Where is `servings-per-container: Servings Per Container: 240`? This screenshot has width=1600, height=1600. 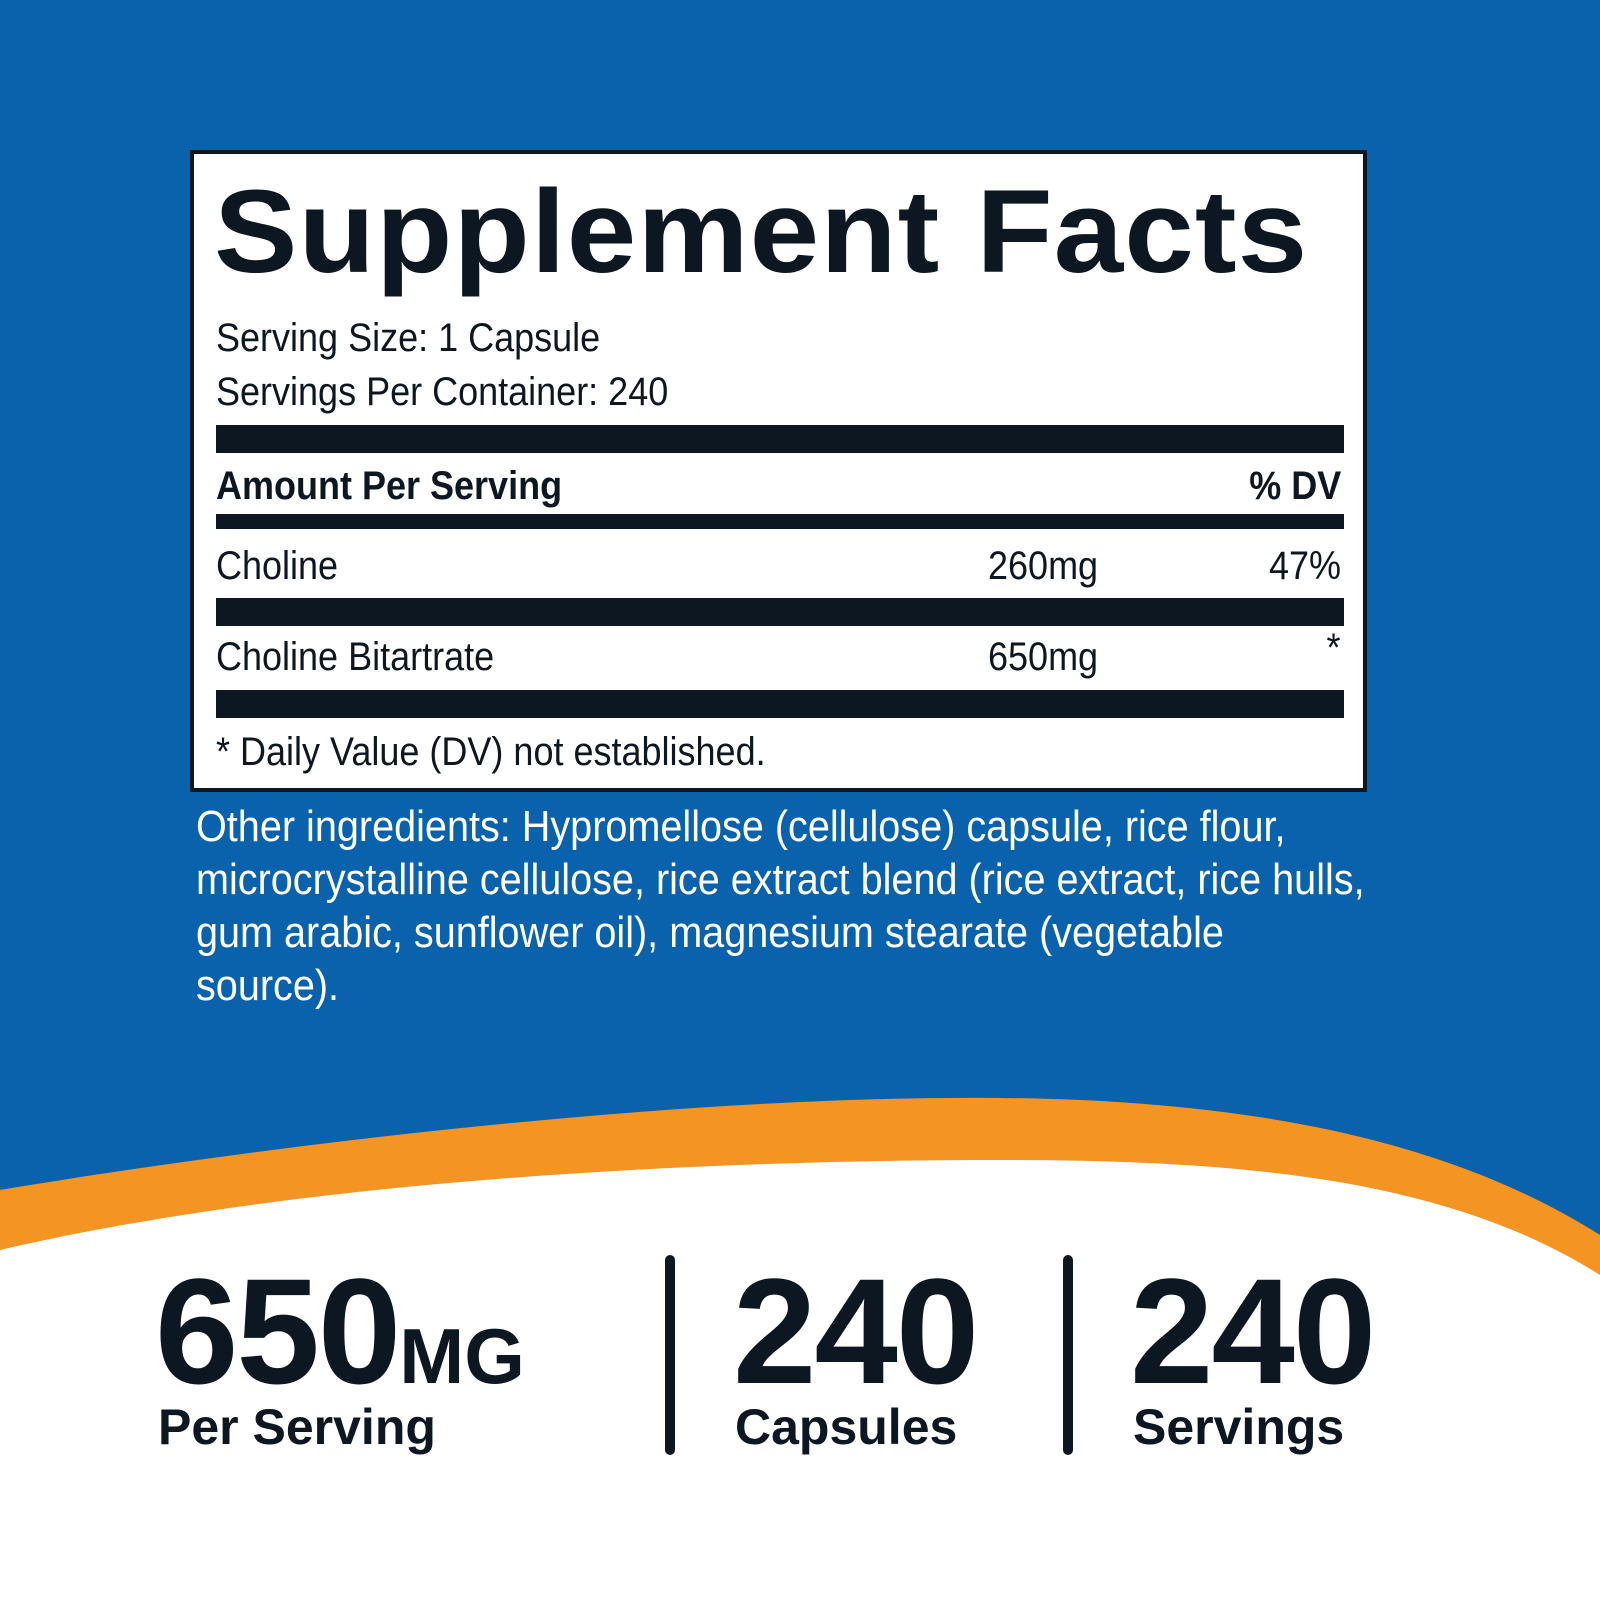 servings-per-container: Servings Per Container: 240 is located at coordinates (442, 392).